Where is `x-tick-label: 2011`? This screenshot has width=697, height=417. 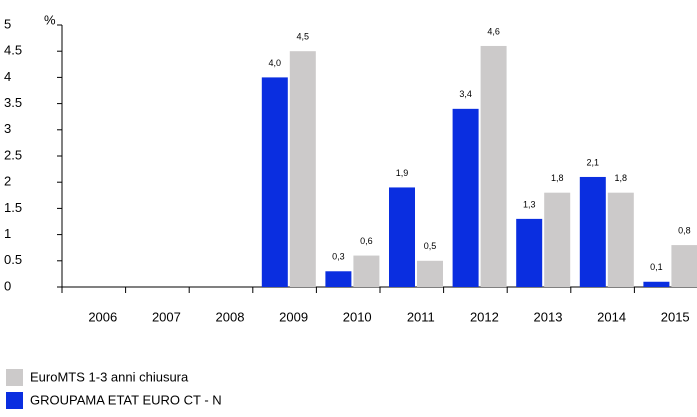 x-tick-label: 2011 is located at coordinates (421, 316).